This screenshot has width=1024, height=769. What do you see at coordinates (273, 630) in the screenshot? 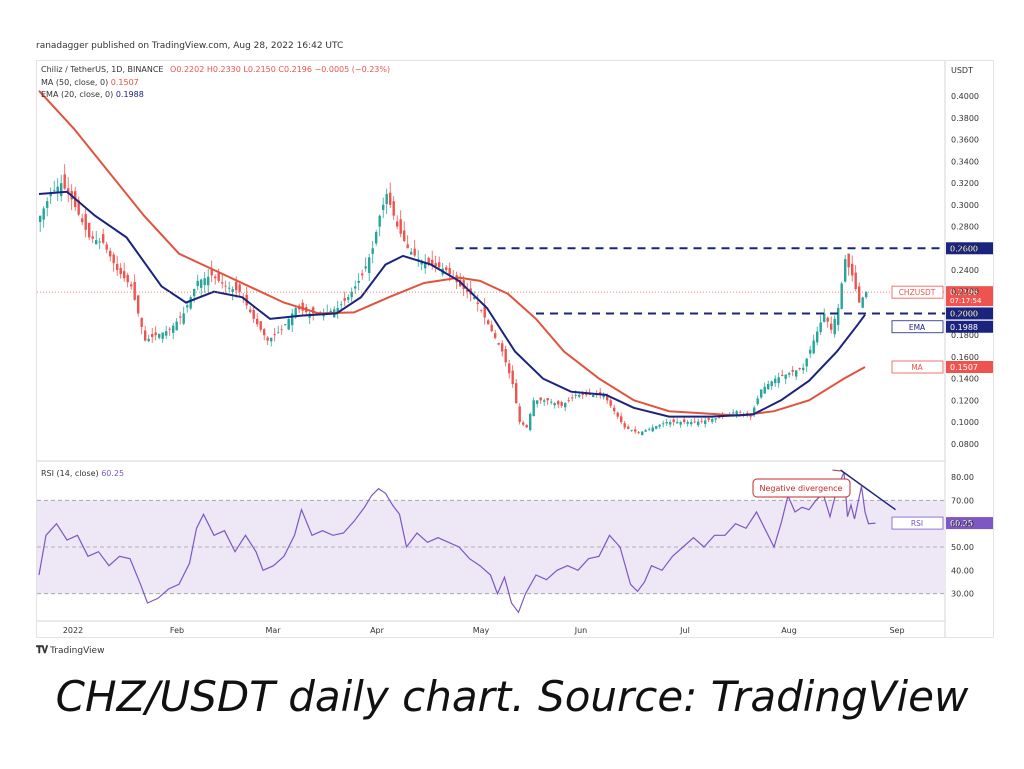
I see `time-axis-label: Mar` at bounding box center [273, 630].